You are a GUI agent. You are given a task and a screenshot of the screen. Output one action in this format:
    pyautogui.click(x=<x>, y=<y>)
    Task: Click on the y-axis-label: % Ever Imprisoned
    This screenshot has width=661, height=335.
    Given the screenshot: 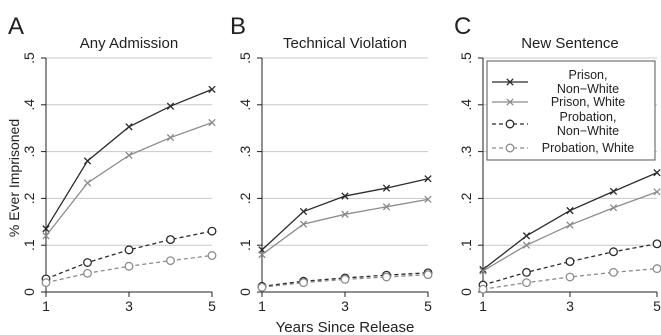 What is the action you would take?
    pyautogui.click(x=14, y=178)
    